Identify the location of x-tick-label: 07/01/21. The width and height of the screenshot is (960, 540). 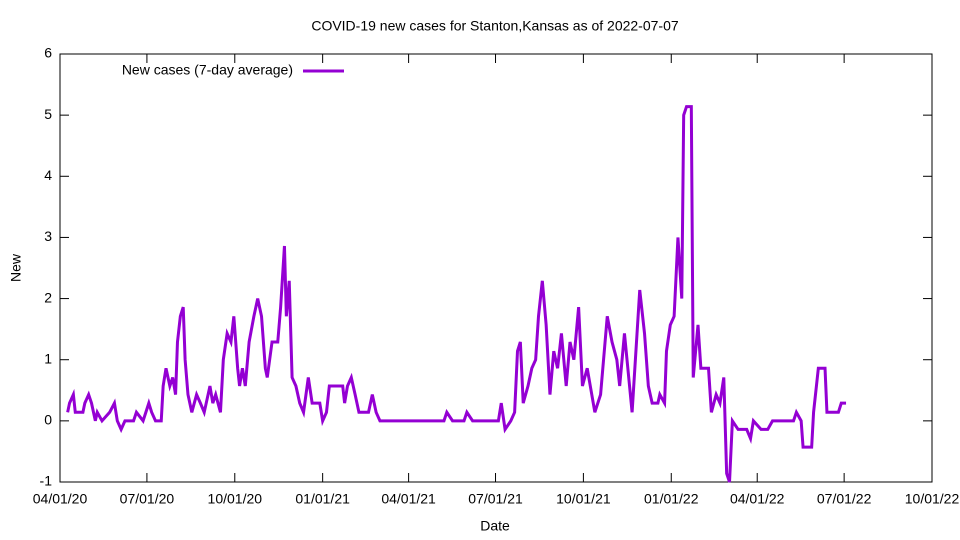
(495, 499).